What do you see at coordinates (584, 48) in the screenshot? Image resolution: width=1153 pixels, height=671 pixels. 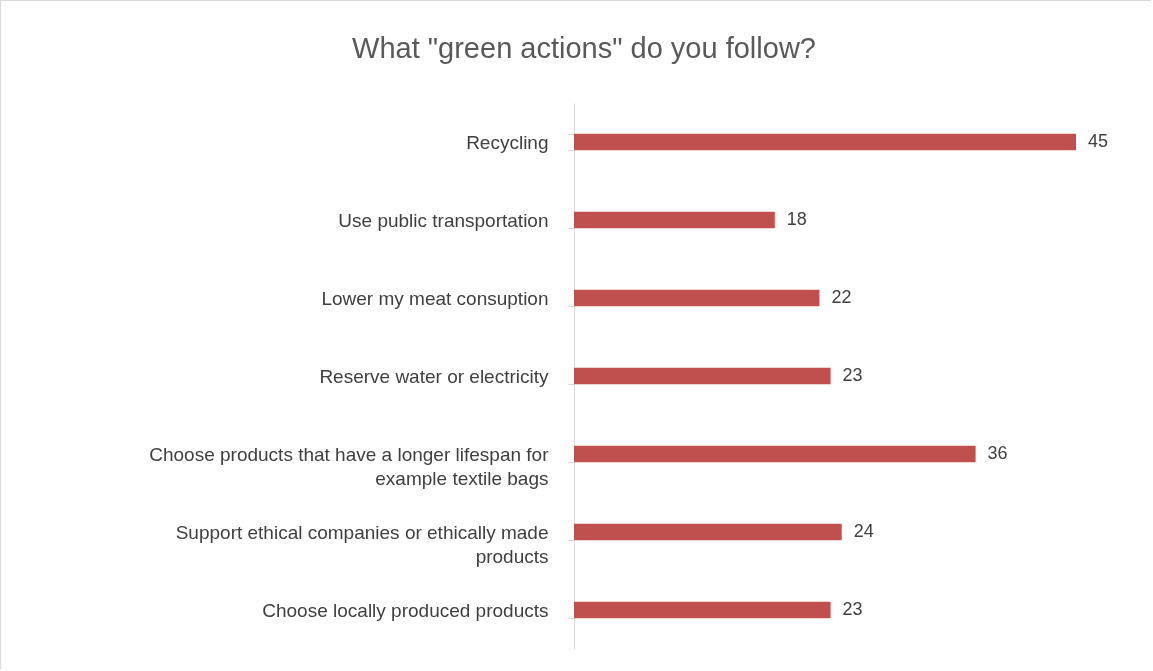 I see `chart-title: What "green actions" do you follow?` at bounding box center [584, 48].